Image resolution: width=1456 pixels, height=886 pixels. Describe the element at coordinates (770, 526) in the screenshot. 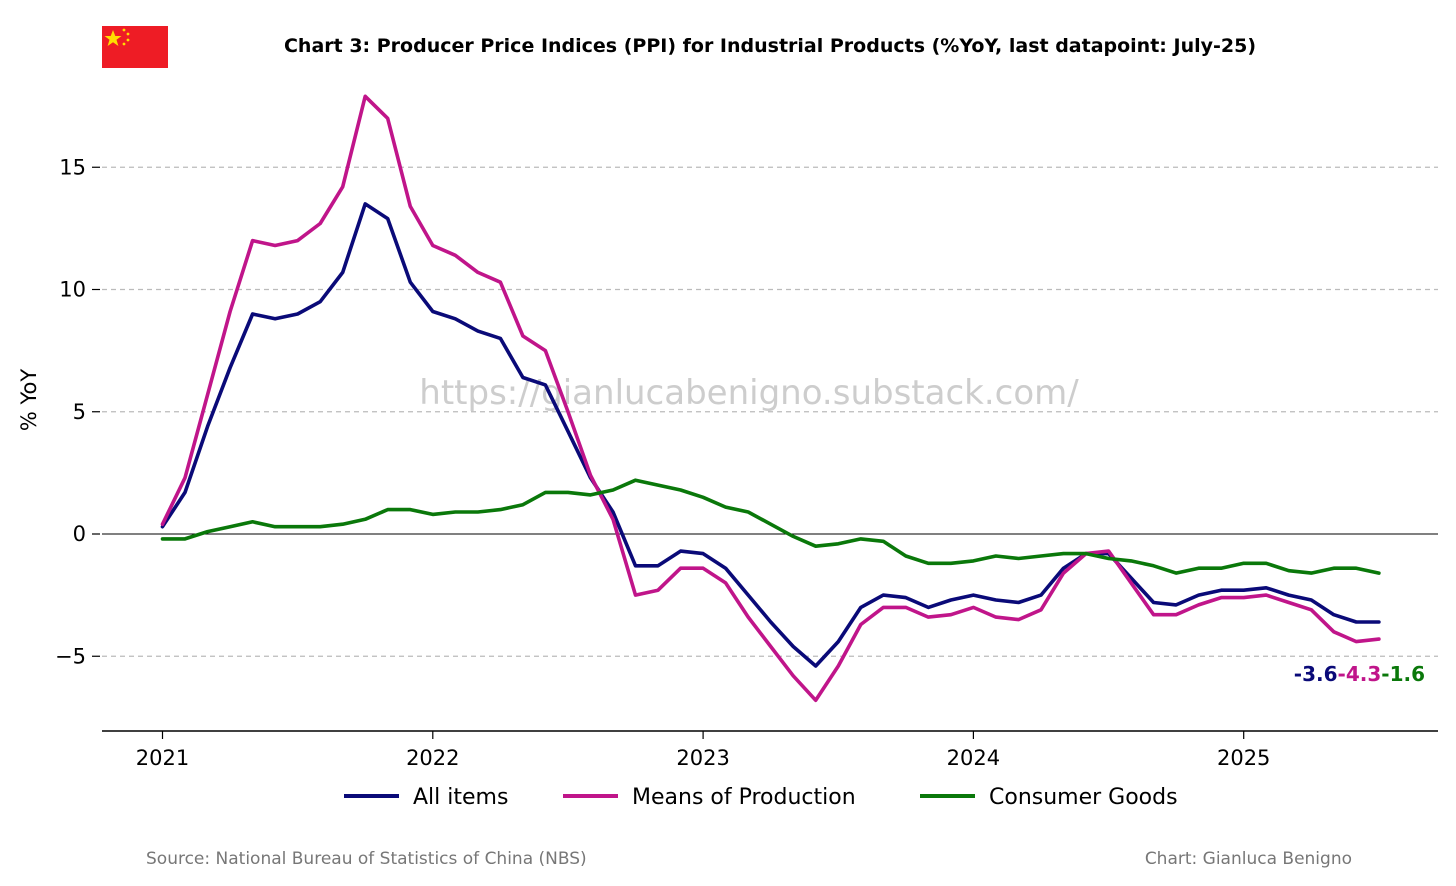

I see `series-line-consumer-goods` at that location.